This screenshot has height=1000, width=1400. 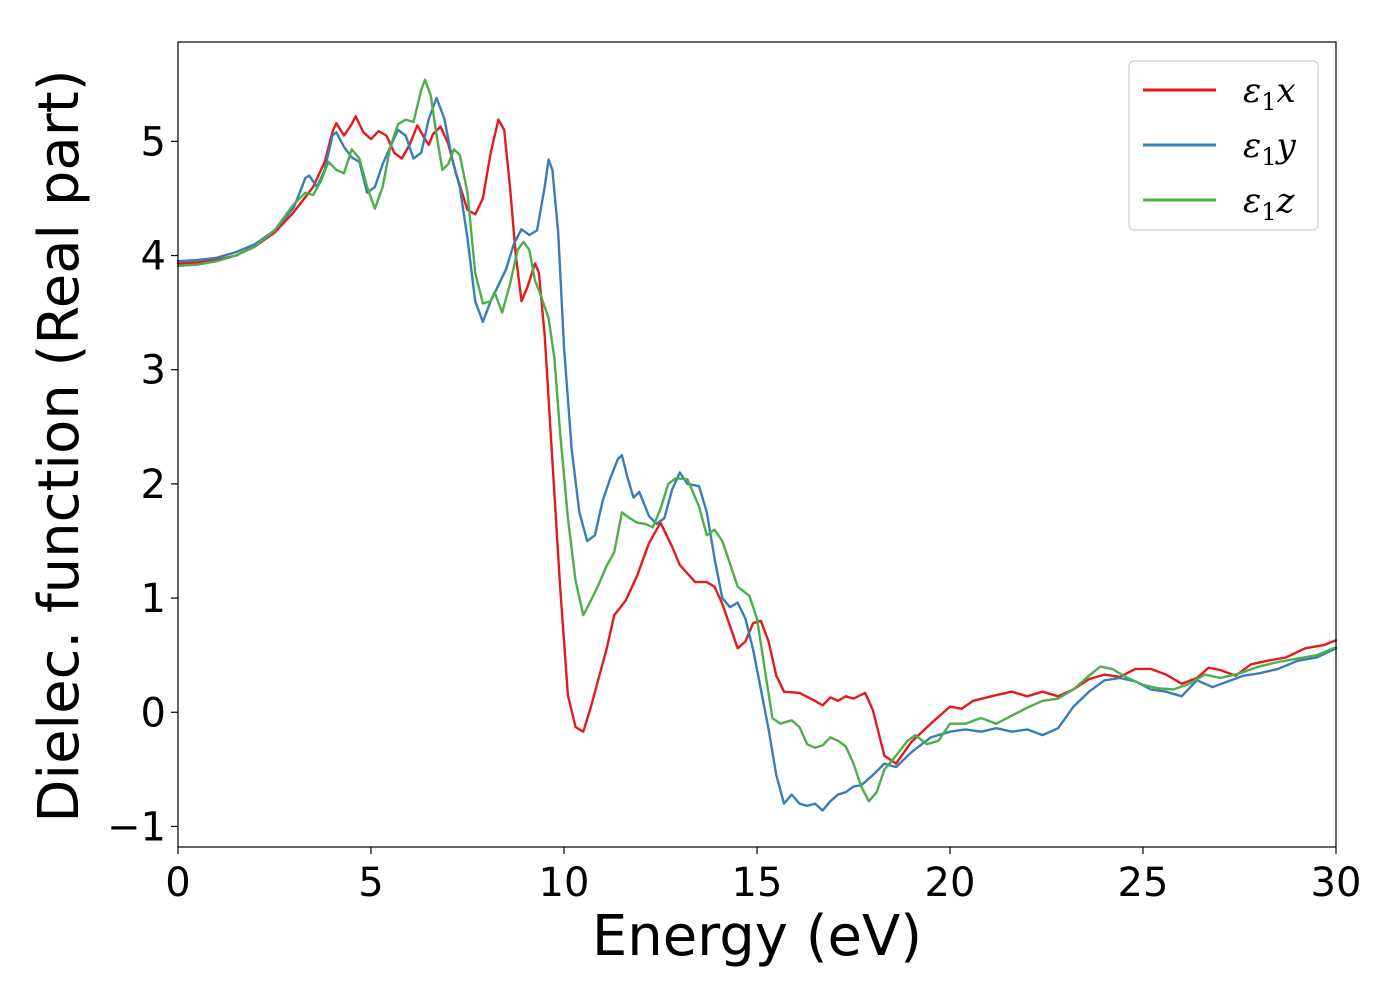 I want to click on x-tick-label: 0, so click(x=177, y=883).